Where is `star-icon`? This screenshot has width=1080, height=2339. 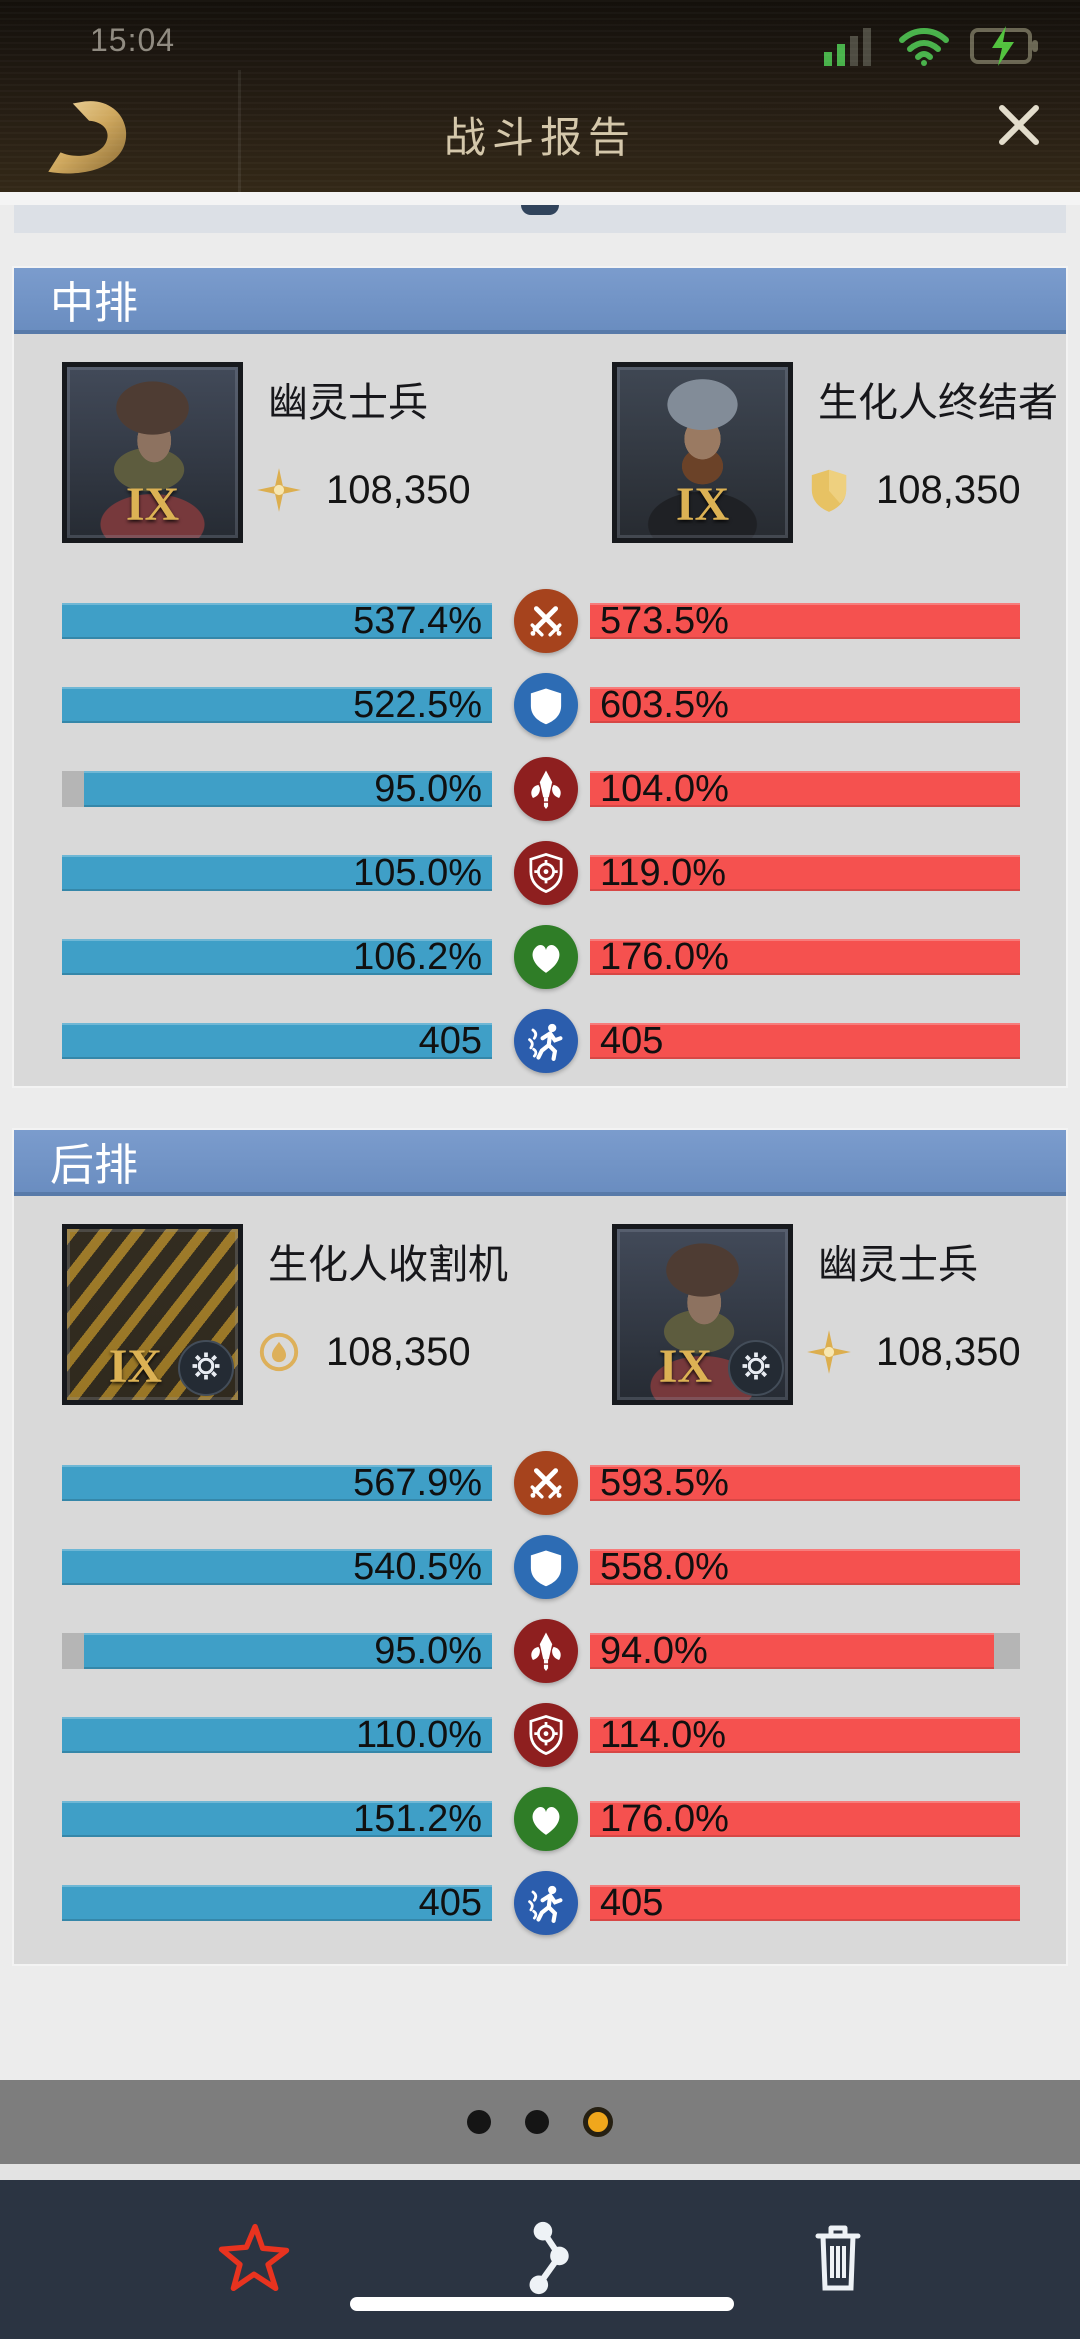
star-icon is located at coordinates (254, 2260).